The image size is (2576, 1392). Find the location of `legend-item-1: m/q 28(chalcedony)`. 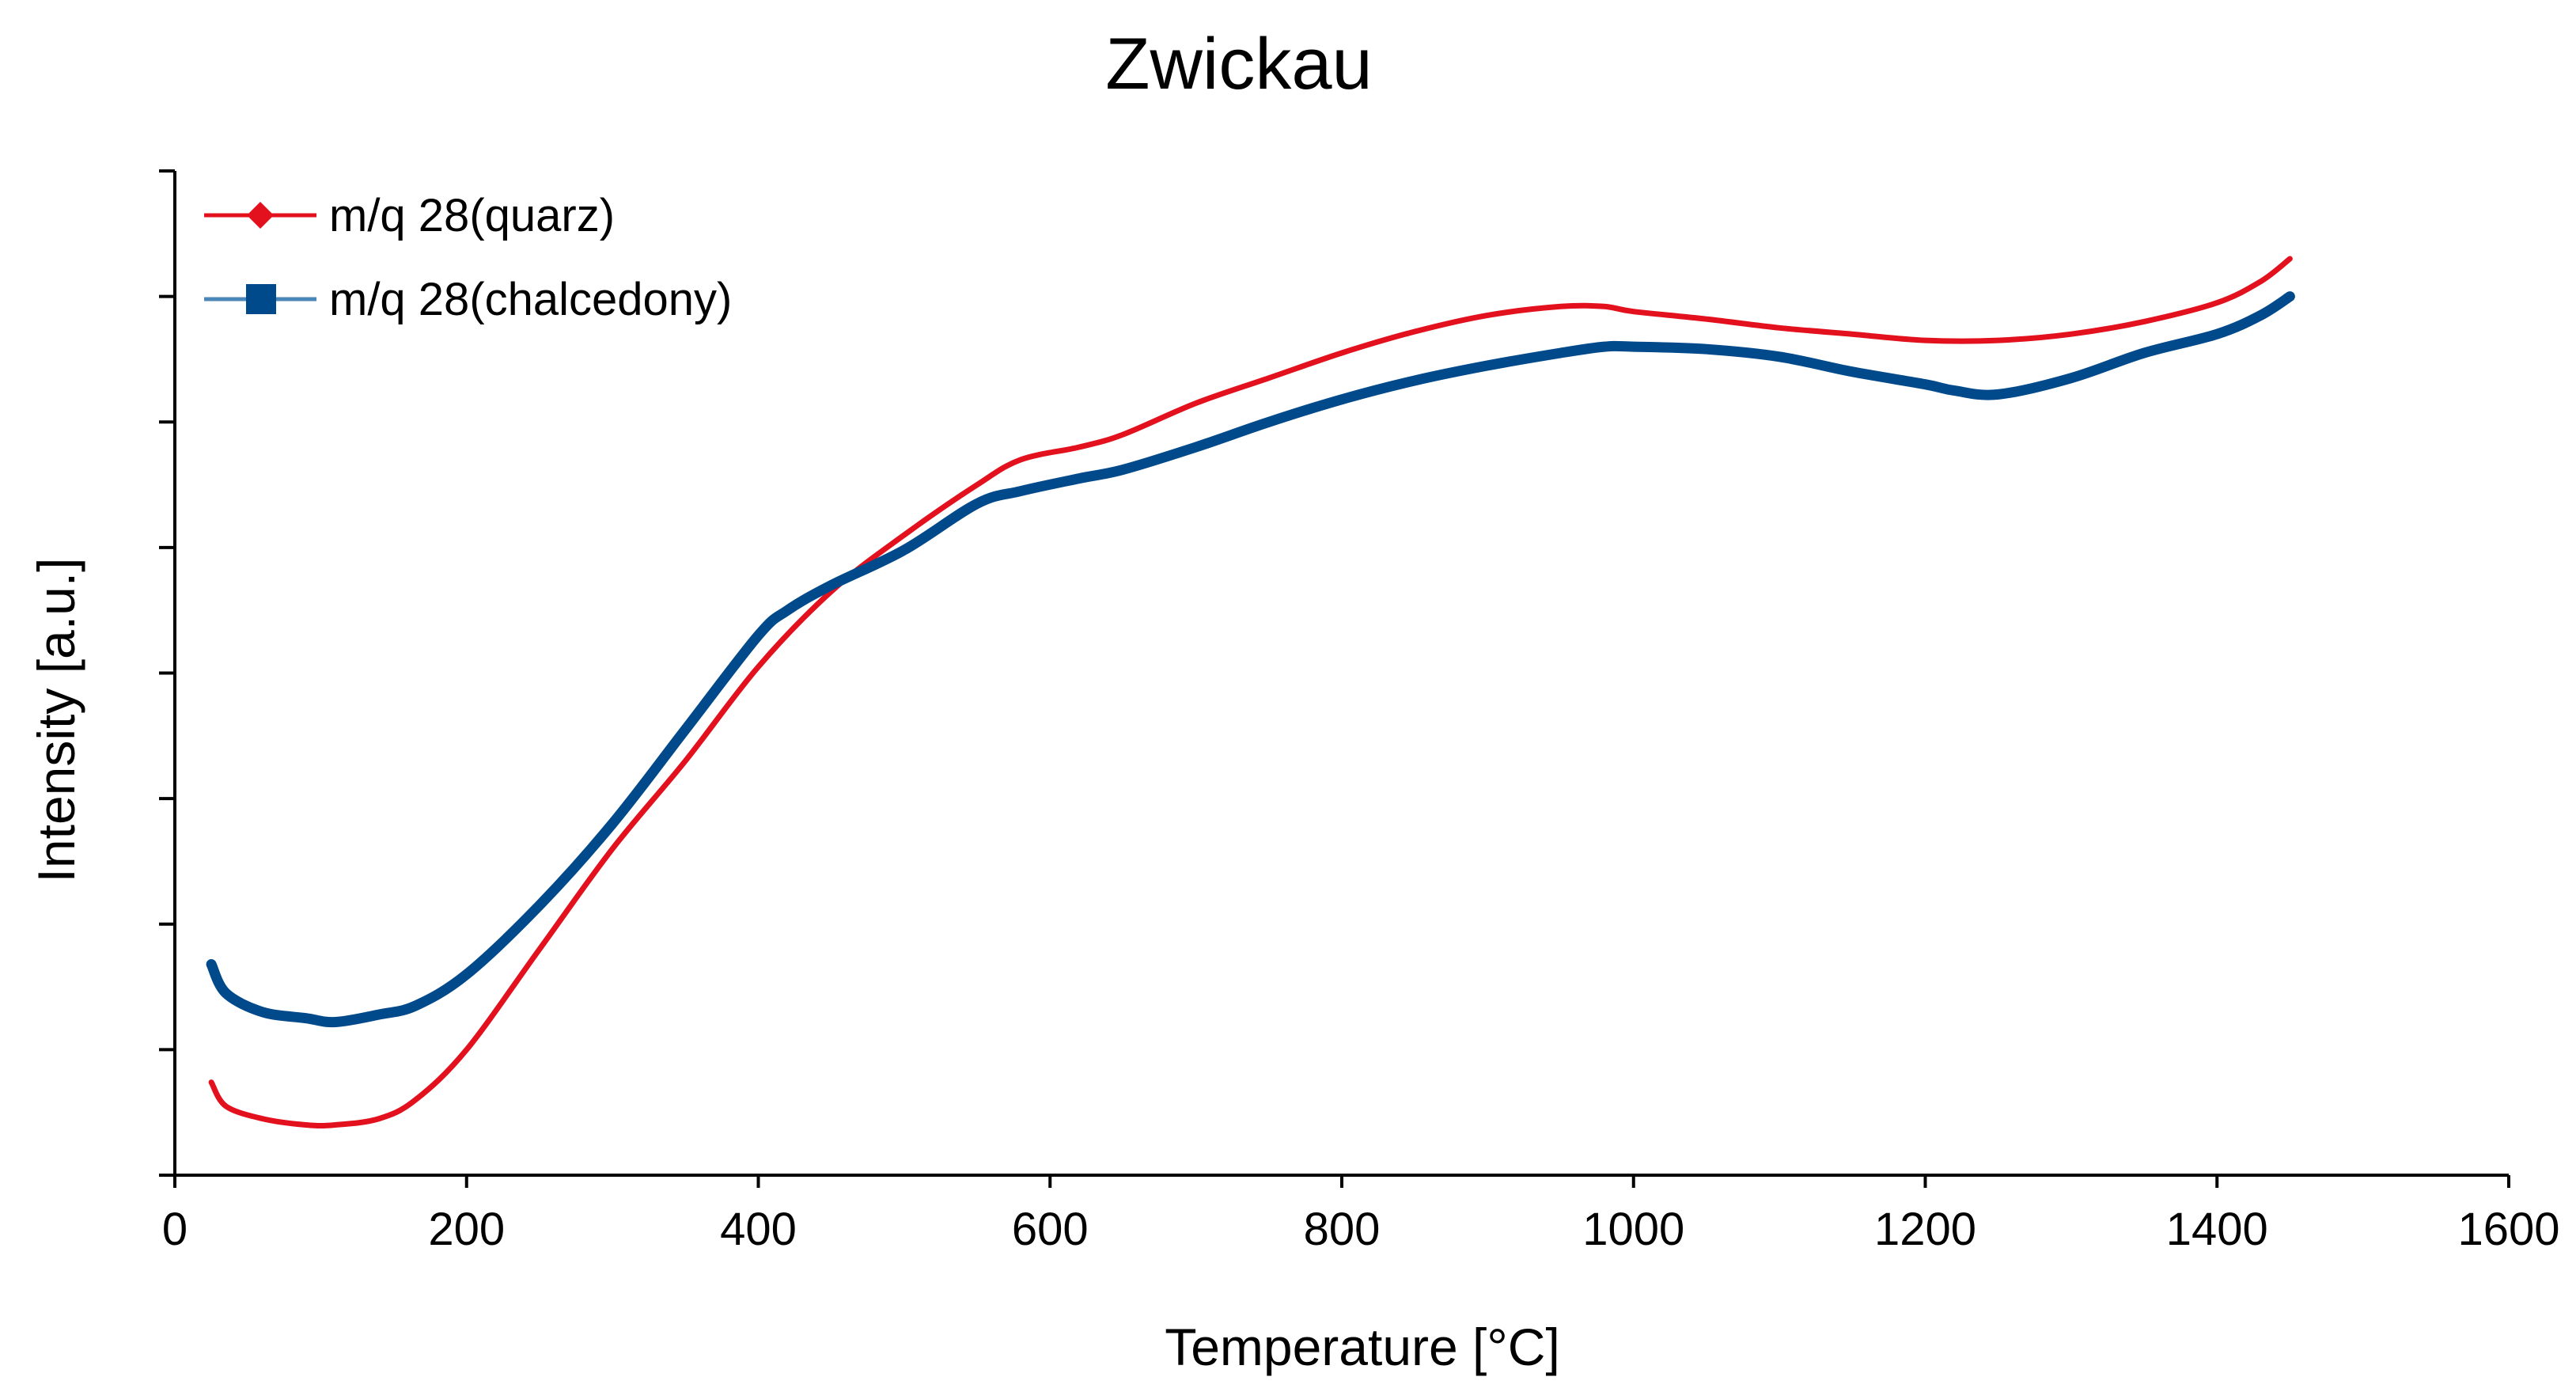

legend-item-1: m/q 28(chalcedony) is located at coordinates (468, 299).